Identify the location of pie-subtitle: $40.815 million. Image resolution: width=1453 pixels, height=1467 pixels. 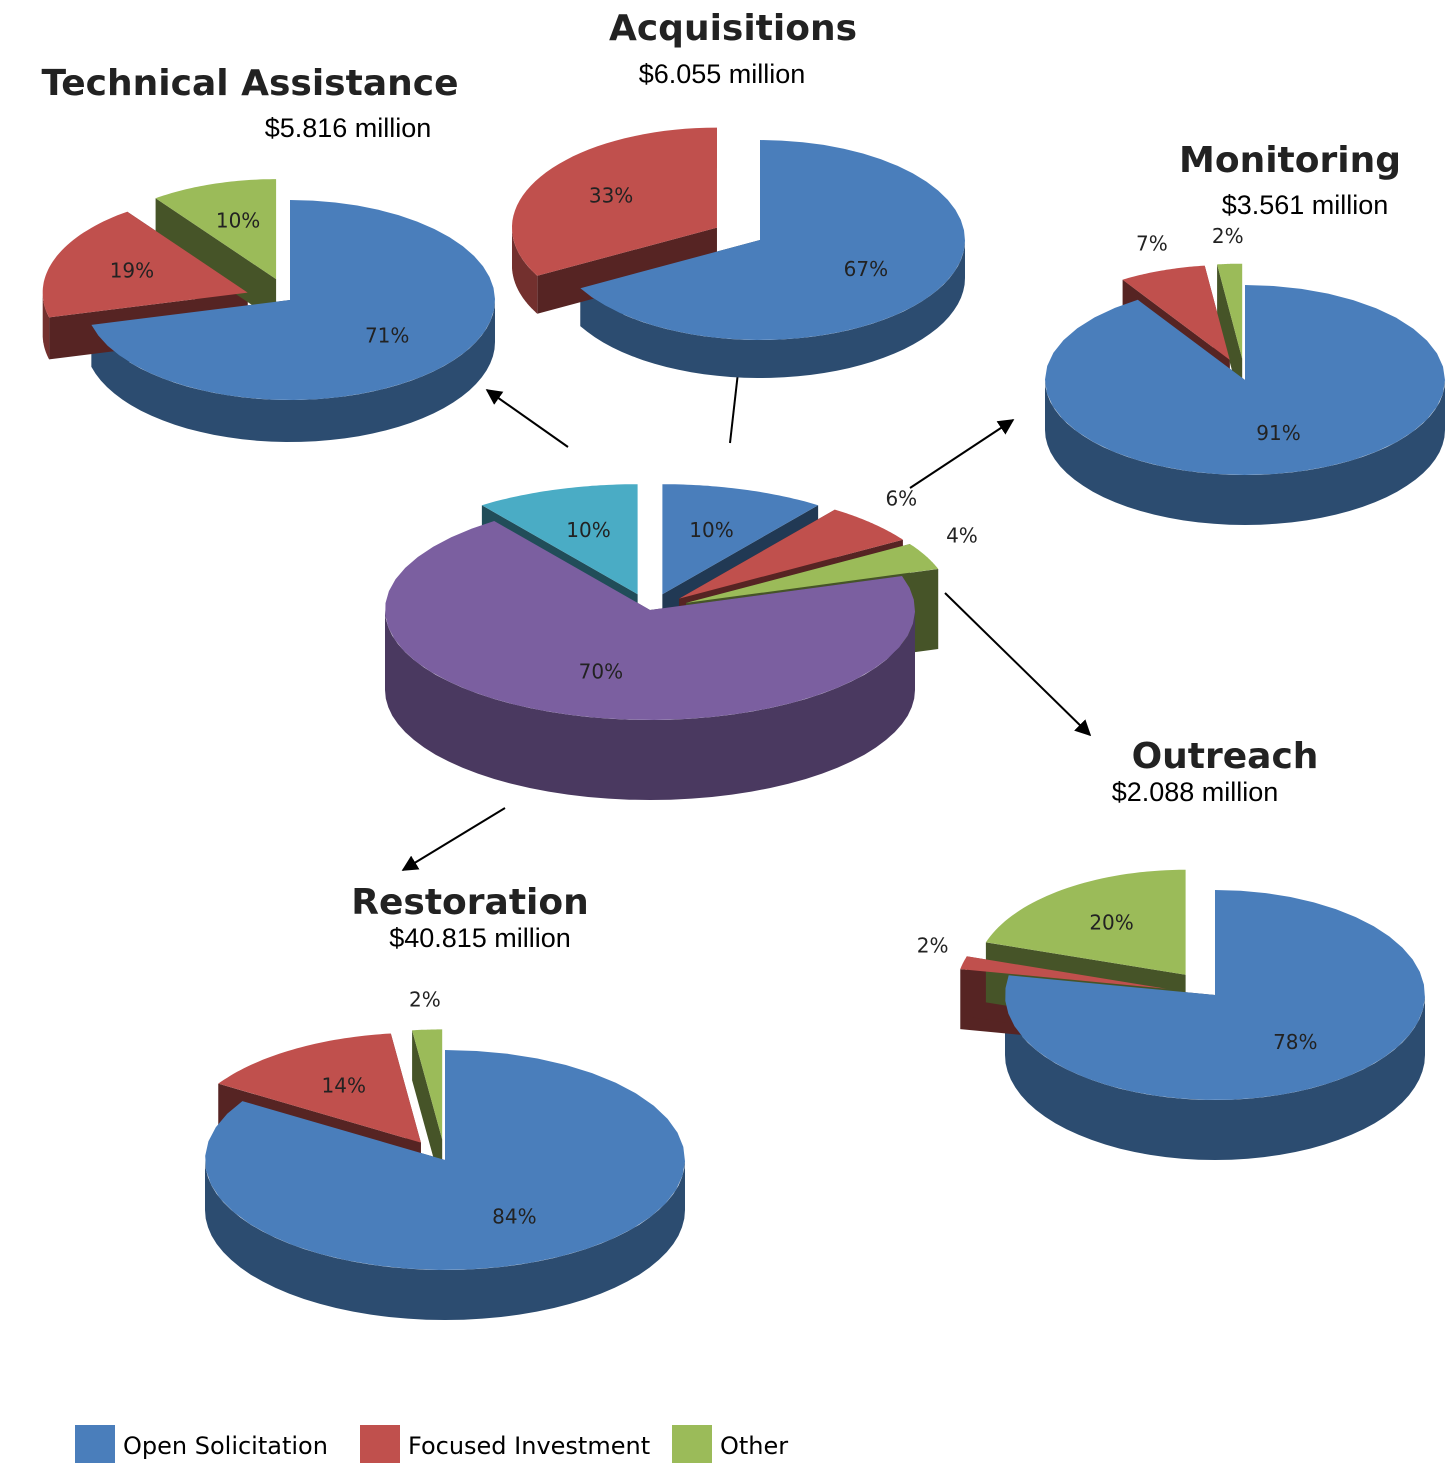
(480, 938).